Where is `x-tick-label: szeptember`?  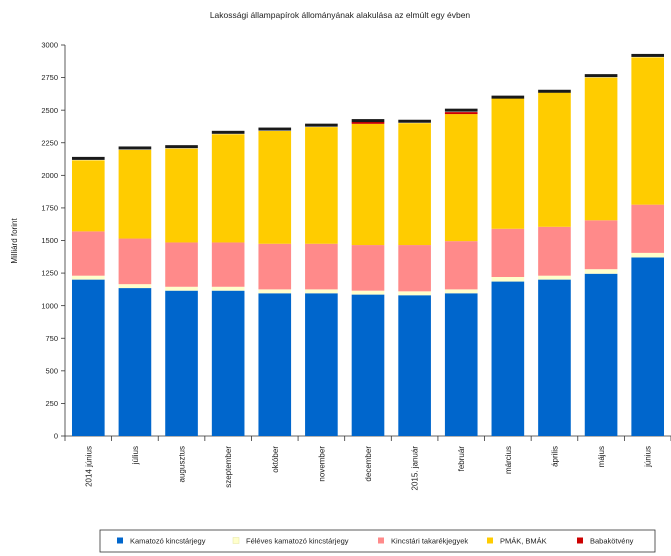
x-tick-label: szeptember is located at coordinates (228, 467).